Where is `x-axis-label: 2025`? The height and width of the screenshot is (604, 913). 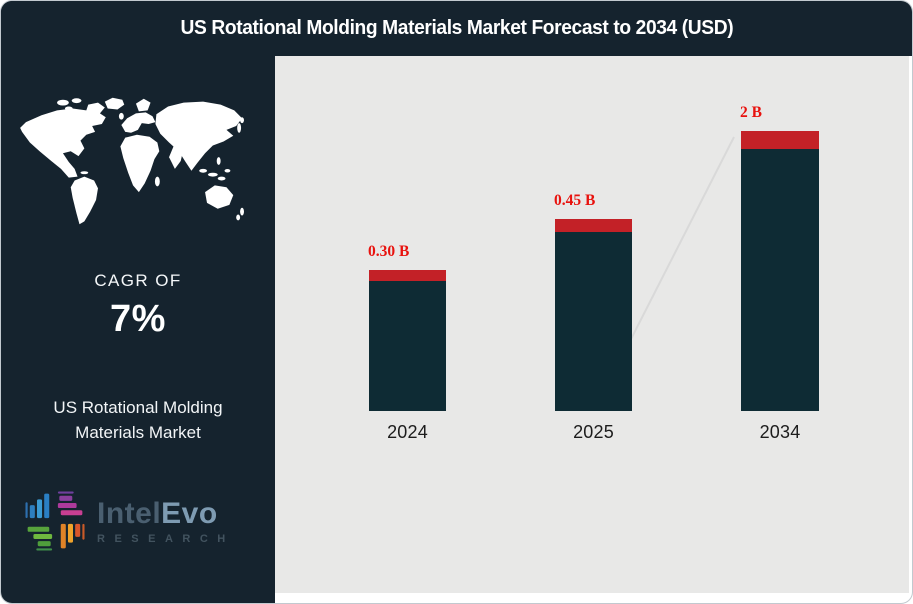
x-axis-label: 2025 is located at coordinates (593, 432).